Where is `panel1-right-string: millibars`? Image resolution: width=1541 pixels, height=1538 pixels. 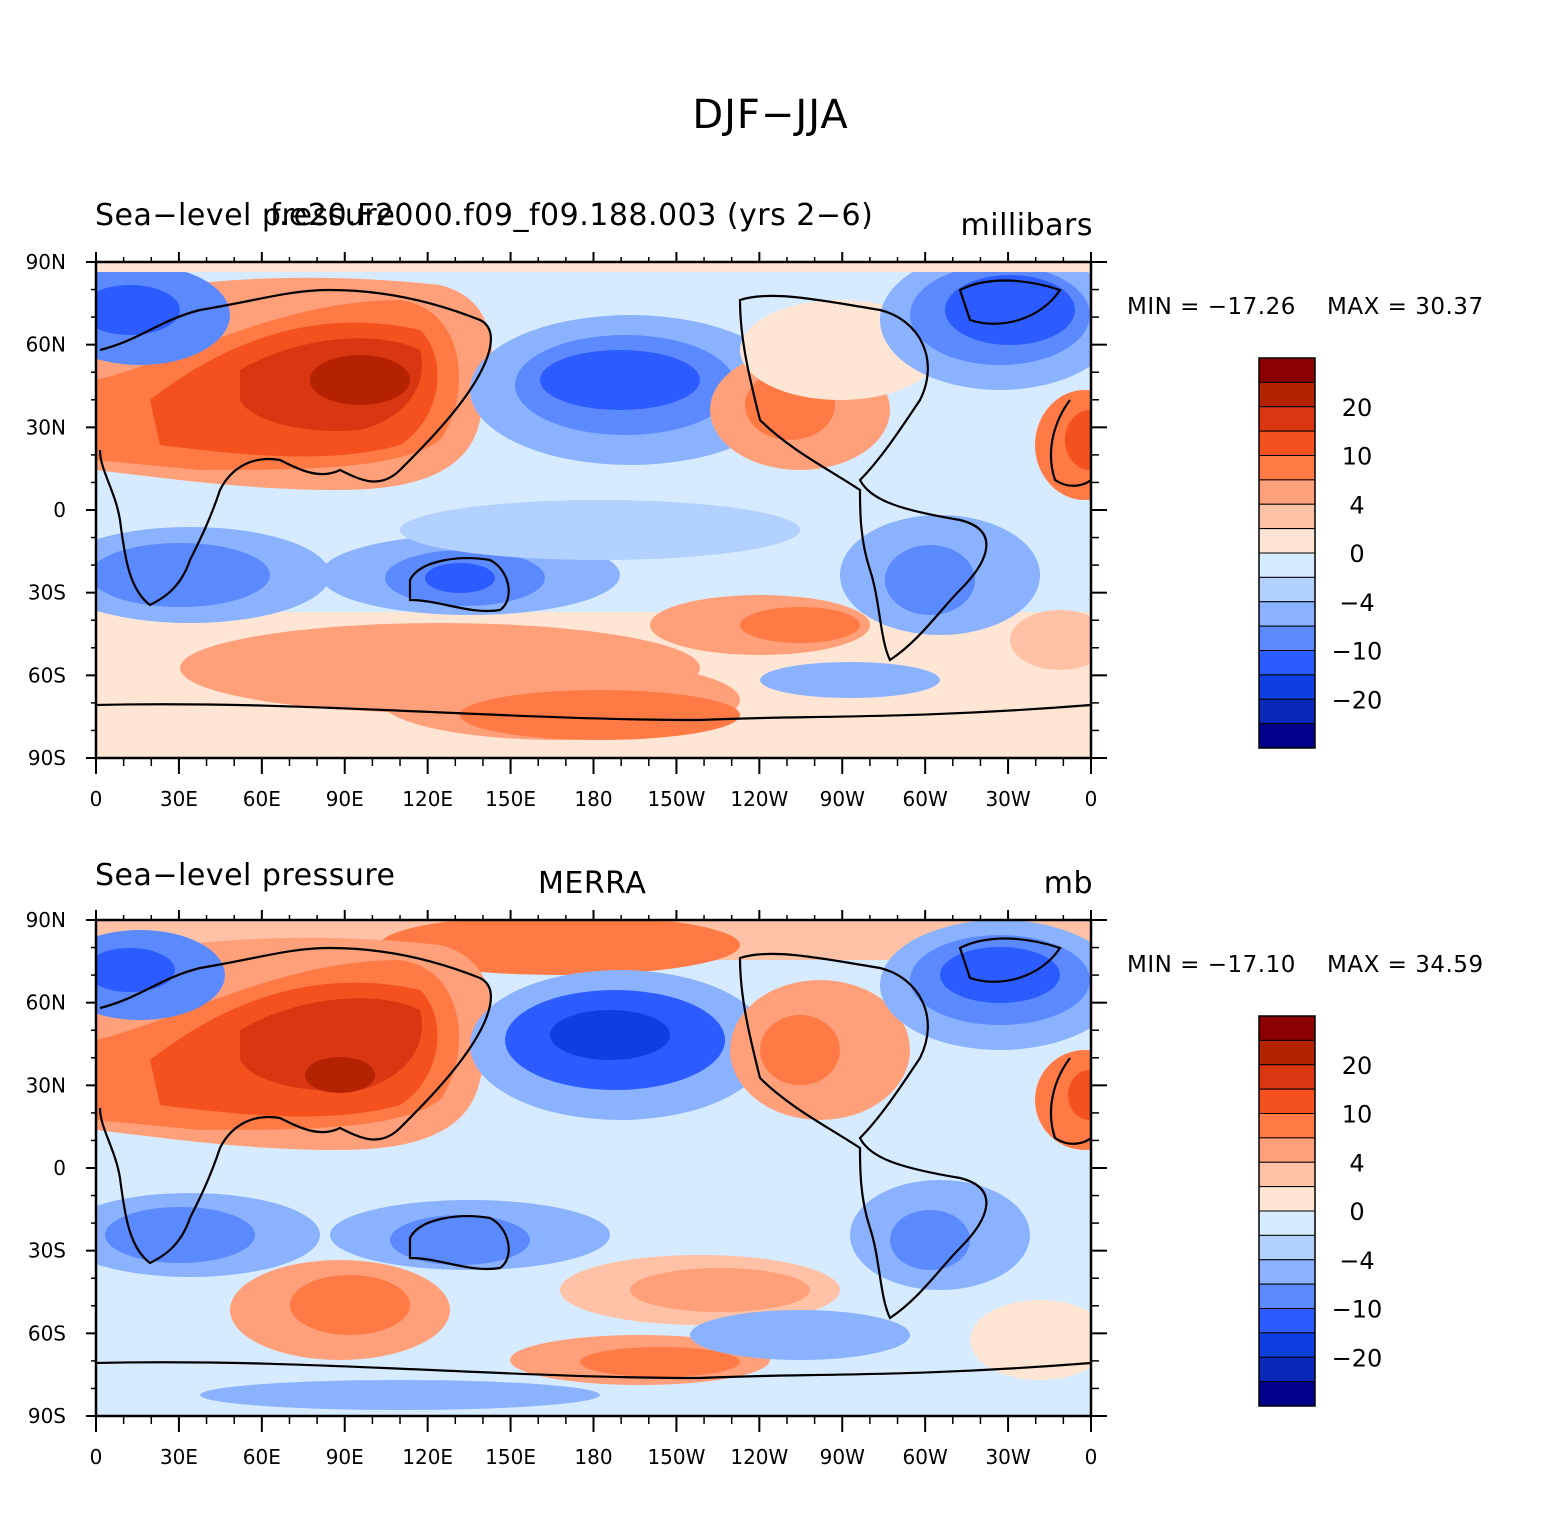
panel1-right-string: millibars is located at coordinates (1026, 225).